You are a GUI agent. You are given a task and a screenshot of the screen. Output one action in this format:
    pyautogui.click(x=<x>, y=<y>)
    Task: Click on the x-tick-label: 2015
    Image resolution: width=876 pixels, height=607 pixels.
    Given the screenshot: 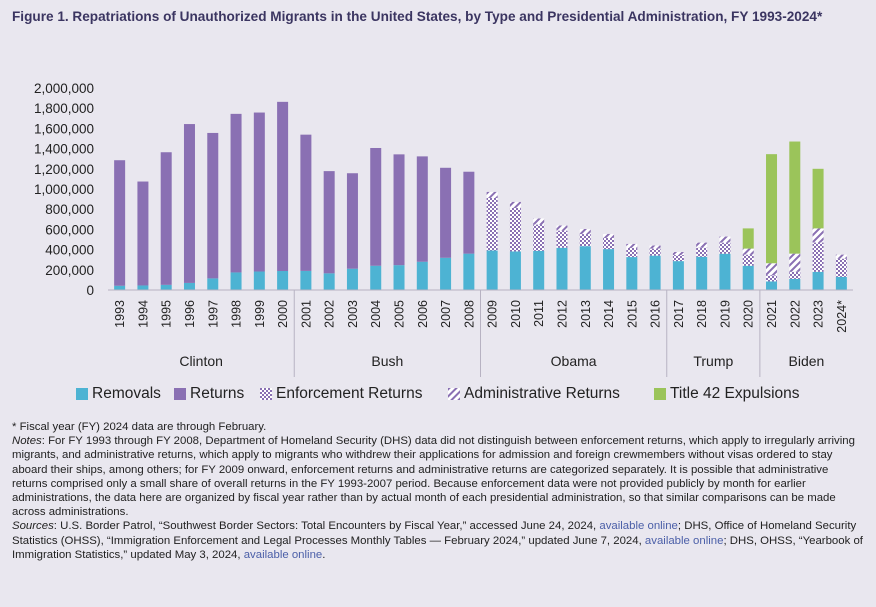 What is the action you would take?
    pyautogui.click(x=632, y=314)
    